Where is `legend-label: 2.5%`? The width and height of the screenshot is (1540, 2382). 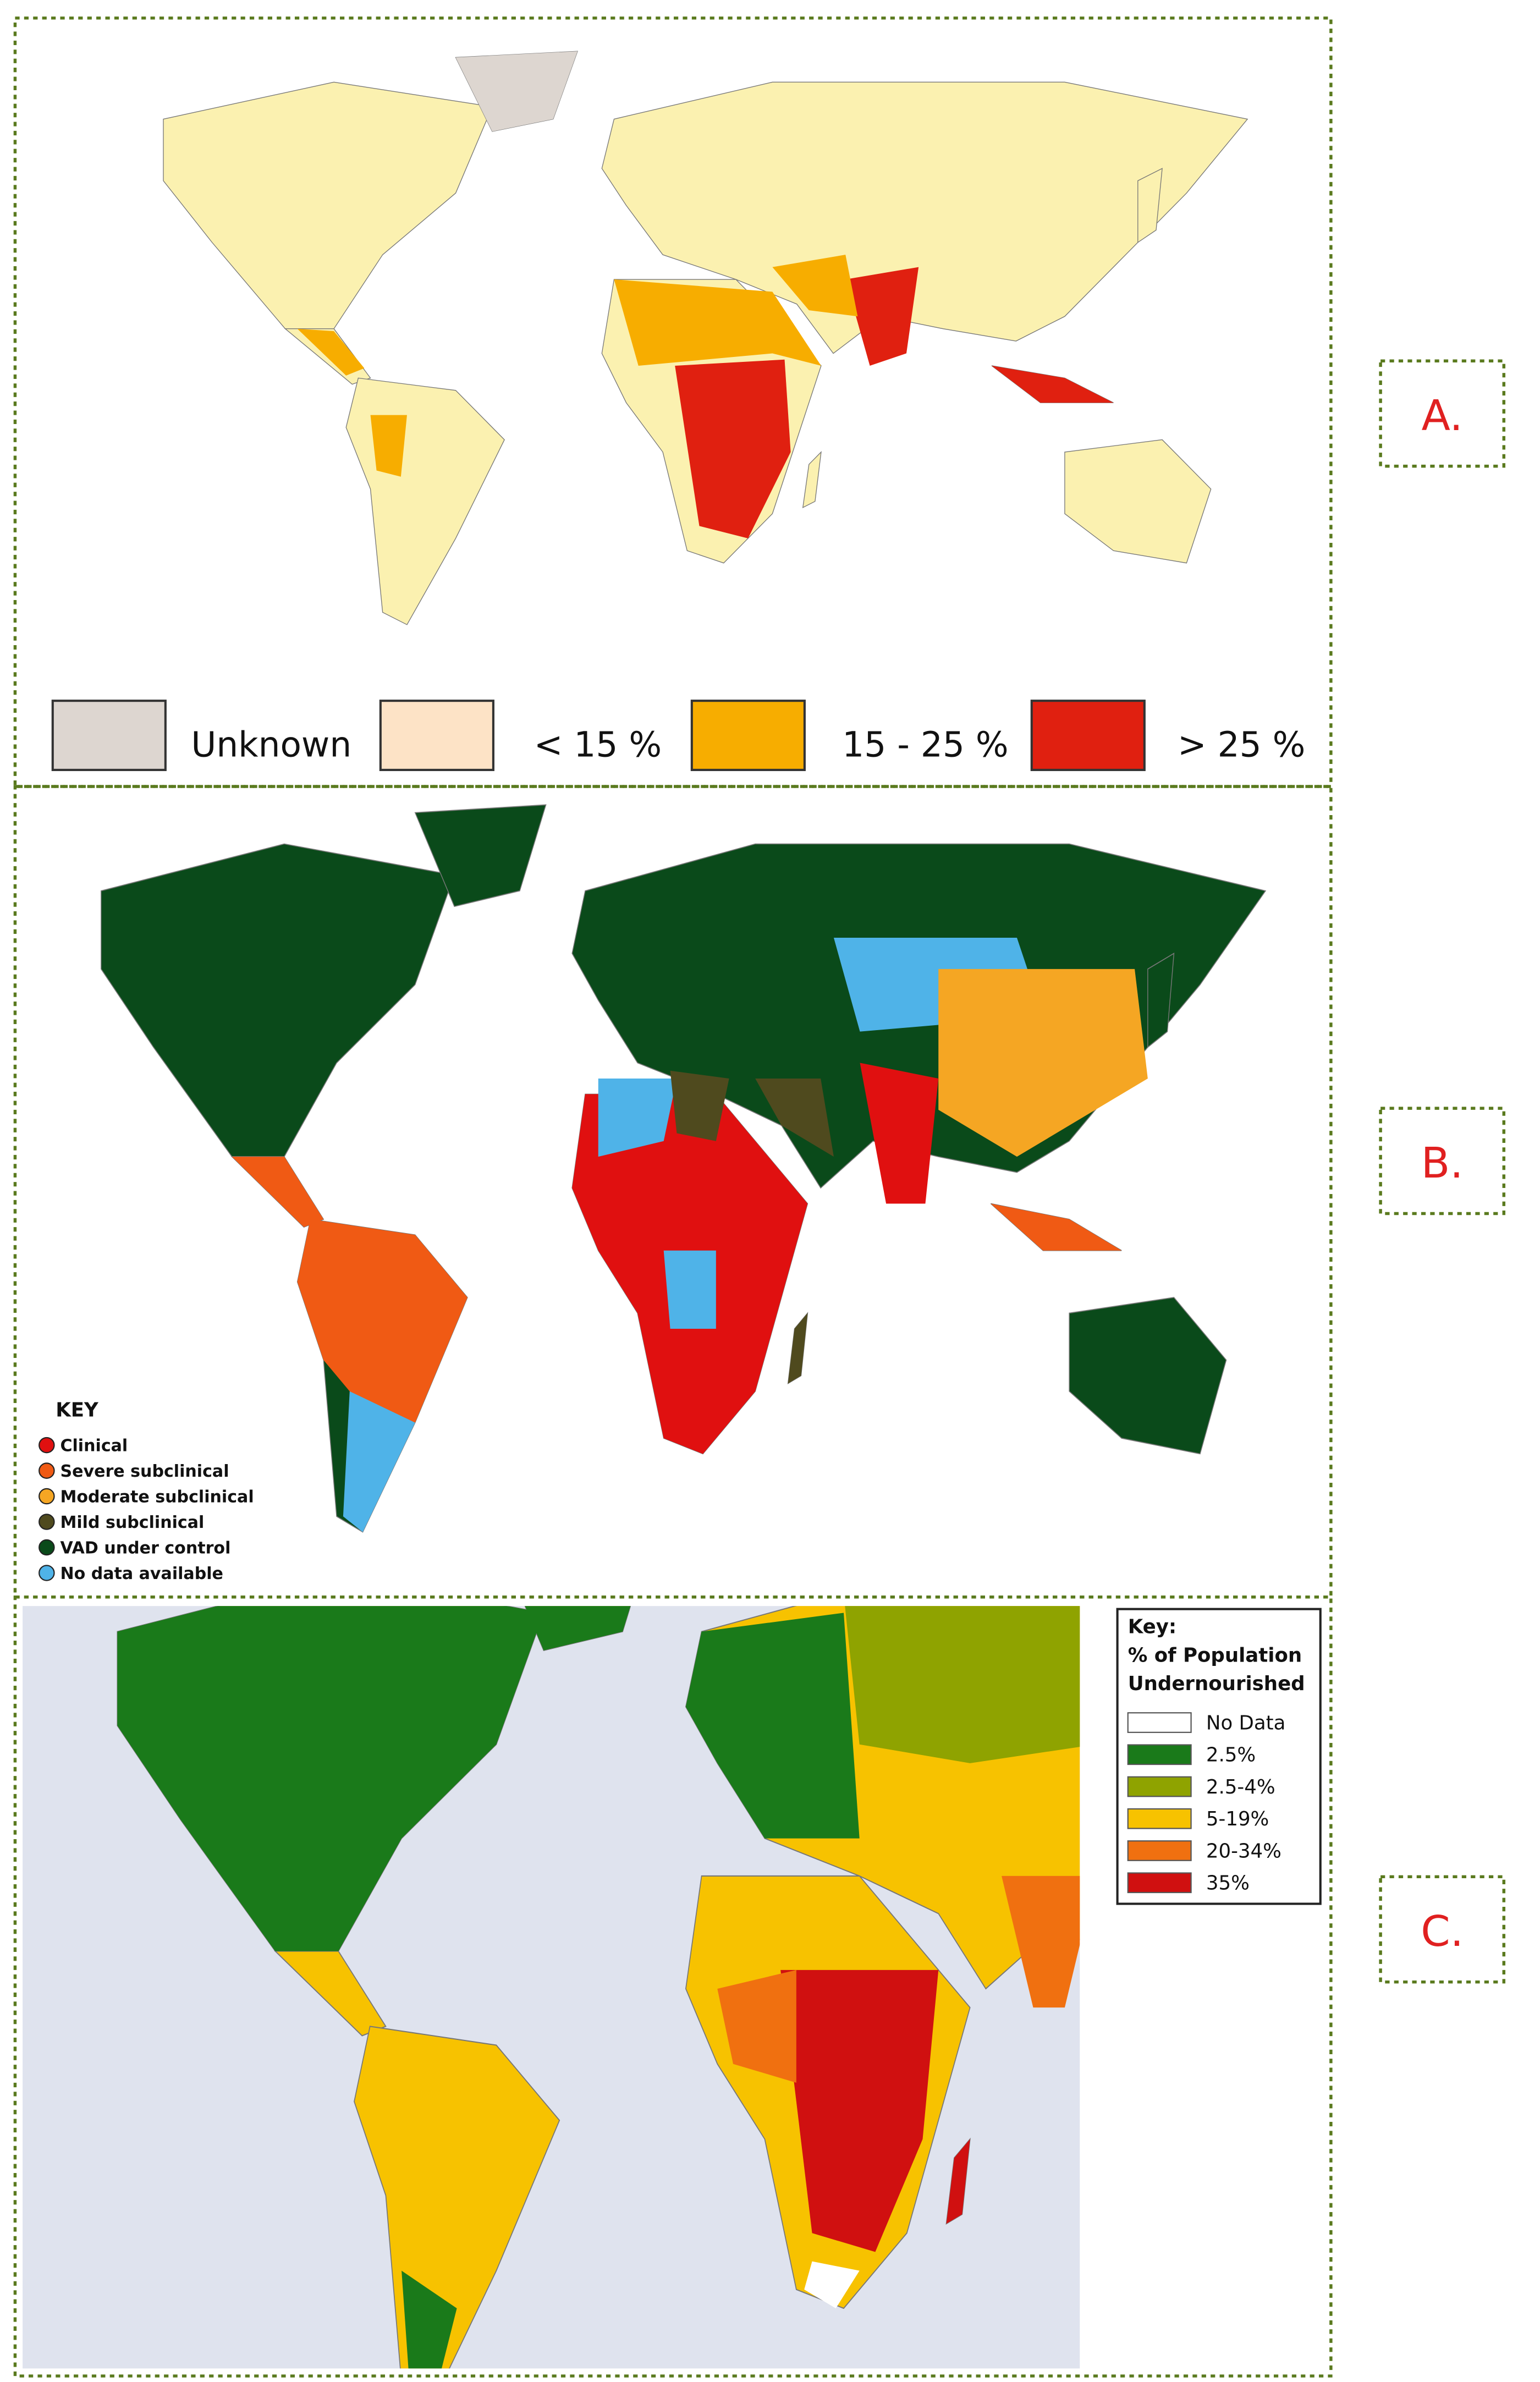
legend-label: 2.5% is located at coordinates (1231, 1755).